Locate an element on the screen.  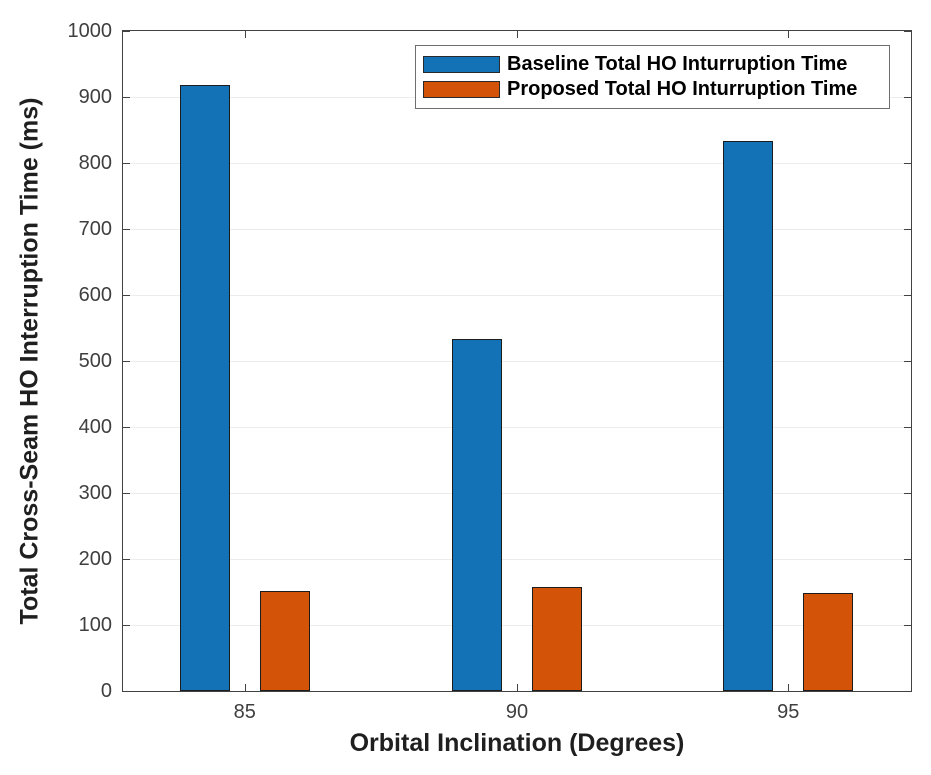
y-tick-label-600: 600 is located at coordinates (95, 295).